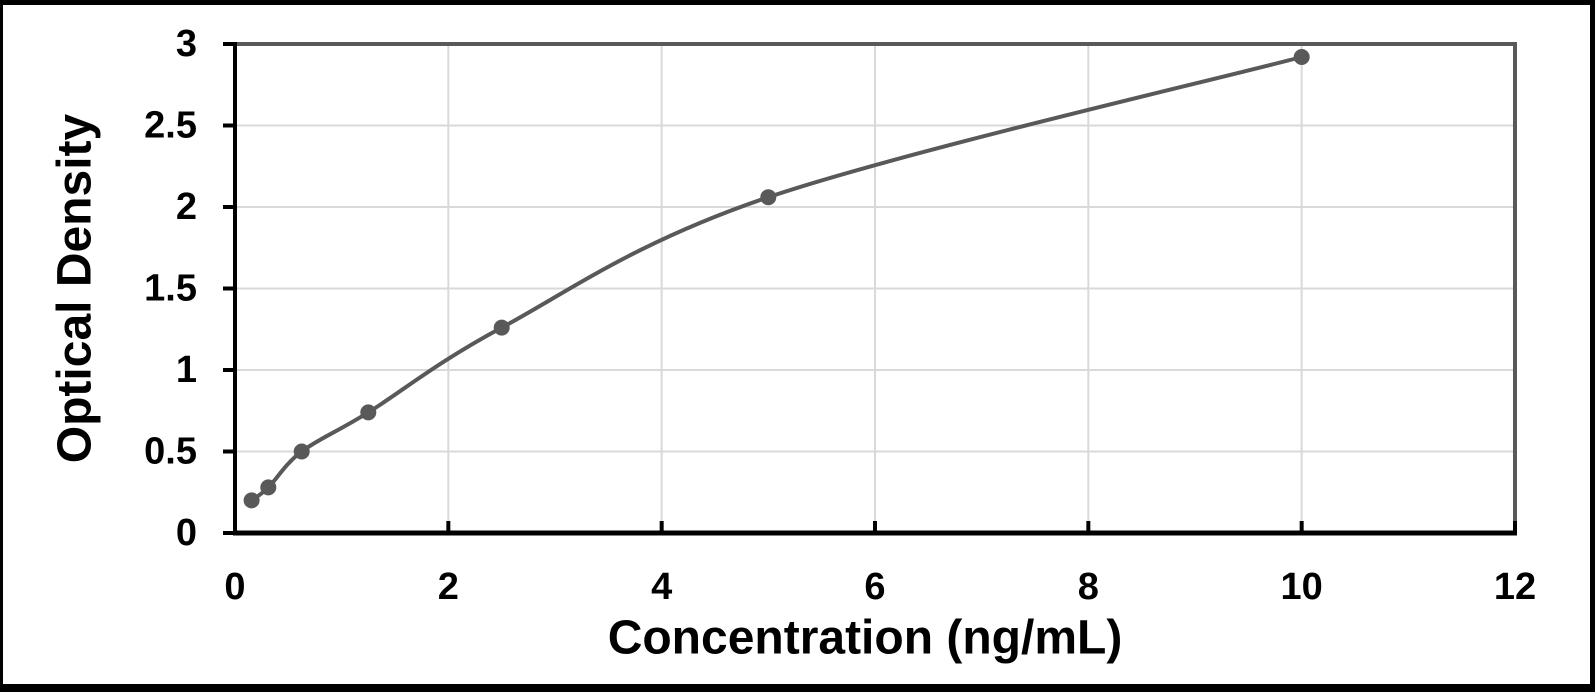 This screenshot has width=1595, height=692. Describe the element at coordinates (186, 370) in the screenshot. I see `y-tick-label: 1` at that location.